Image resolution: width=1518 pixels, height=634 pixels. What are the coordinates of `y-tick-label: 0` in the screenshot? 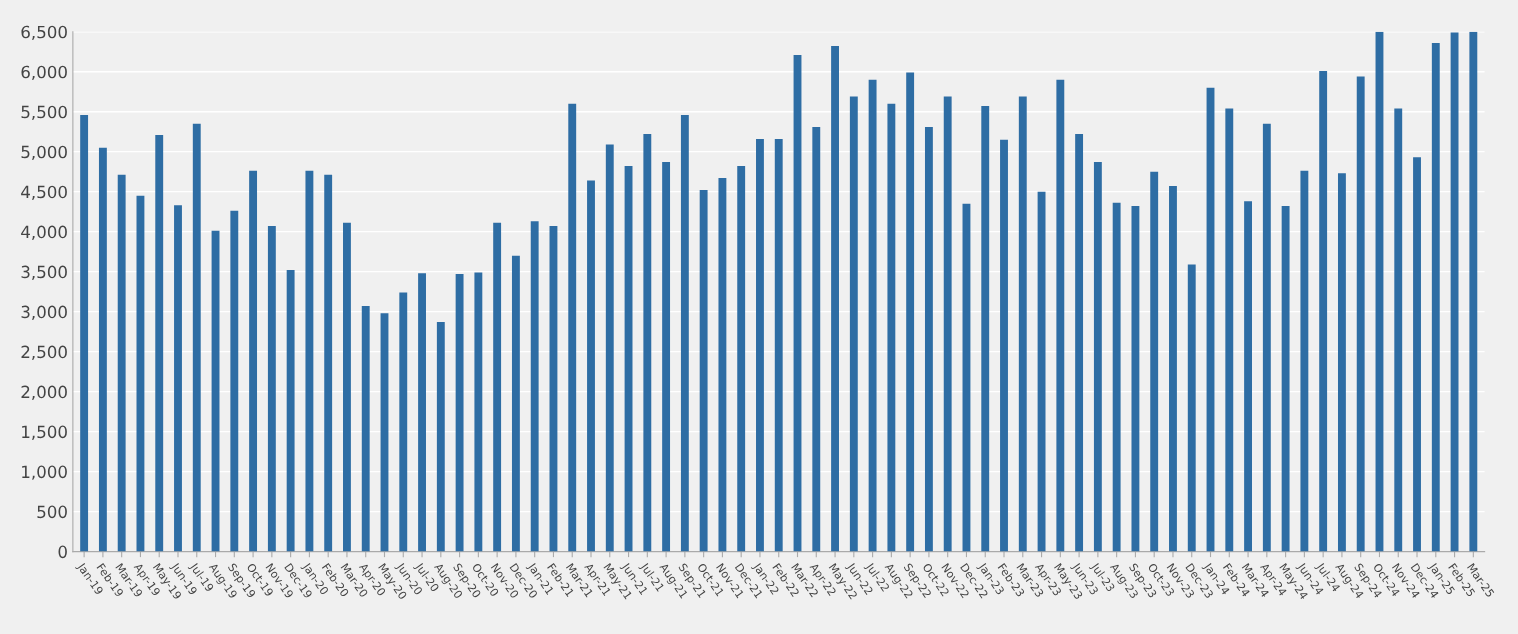 It's located at (62, 552).